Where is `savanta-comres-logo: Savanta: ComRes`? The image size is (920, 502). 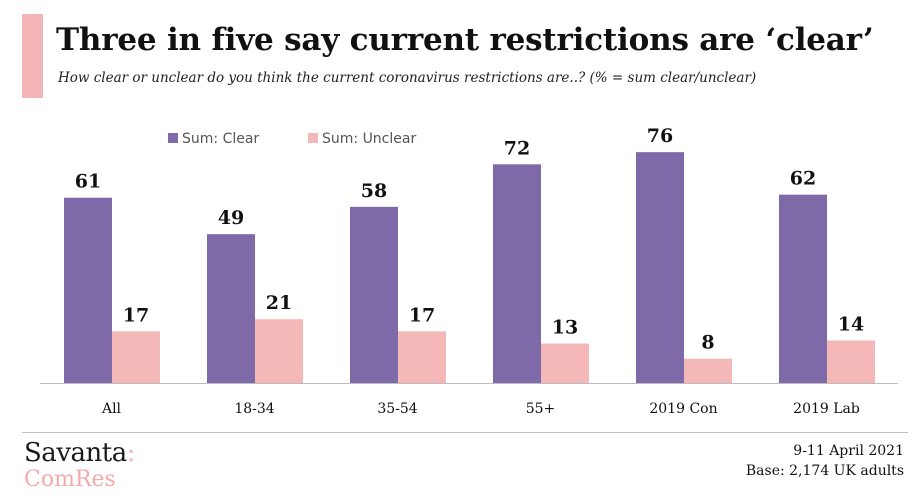
savanta-comres-logo: Savanta: ComRes is located at coordinates (79, 465).